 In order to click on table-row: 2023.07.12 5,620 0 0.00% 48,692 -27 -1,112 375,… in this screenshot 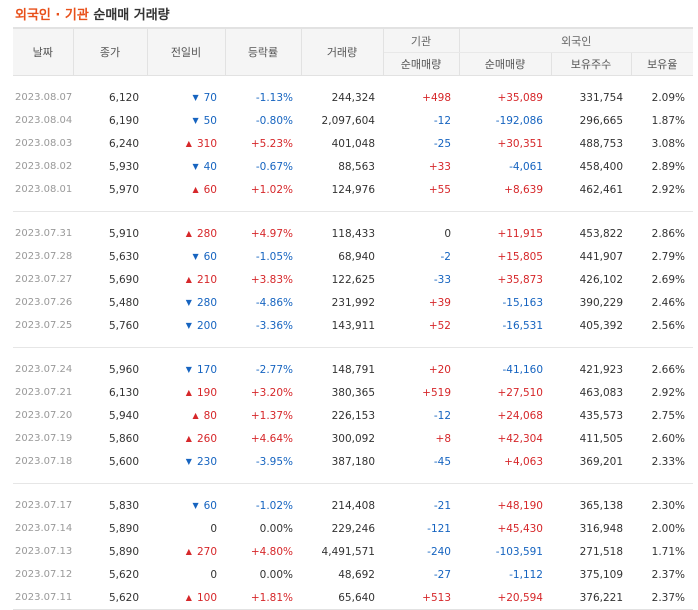, I will do `click(353, 574)`.